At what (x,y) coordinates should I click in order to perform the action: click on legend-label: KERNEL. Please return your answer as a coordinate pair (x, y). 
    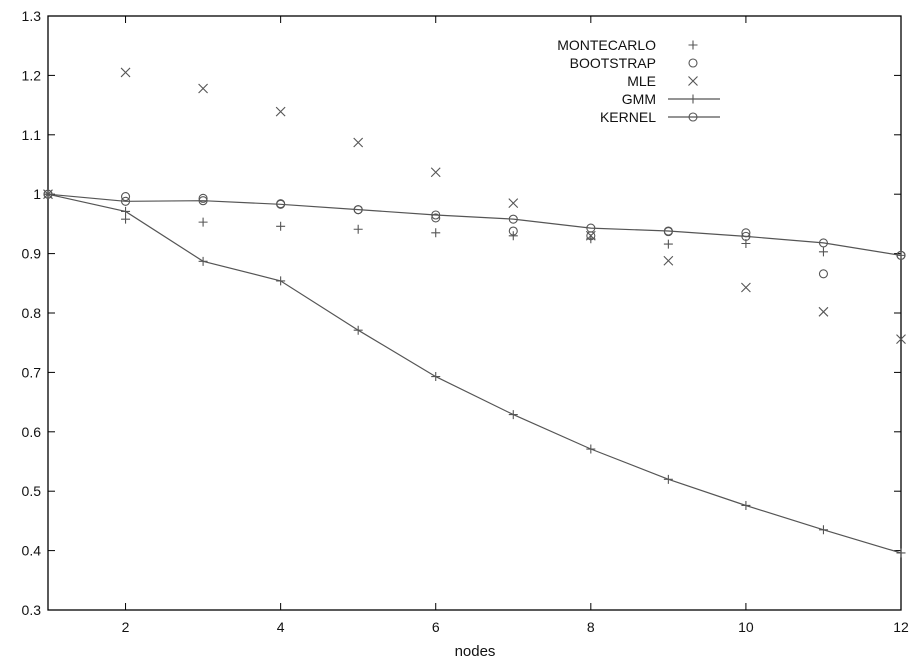
    Looking at the image, I should click on (628, 117).